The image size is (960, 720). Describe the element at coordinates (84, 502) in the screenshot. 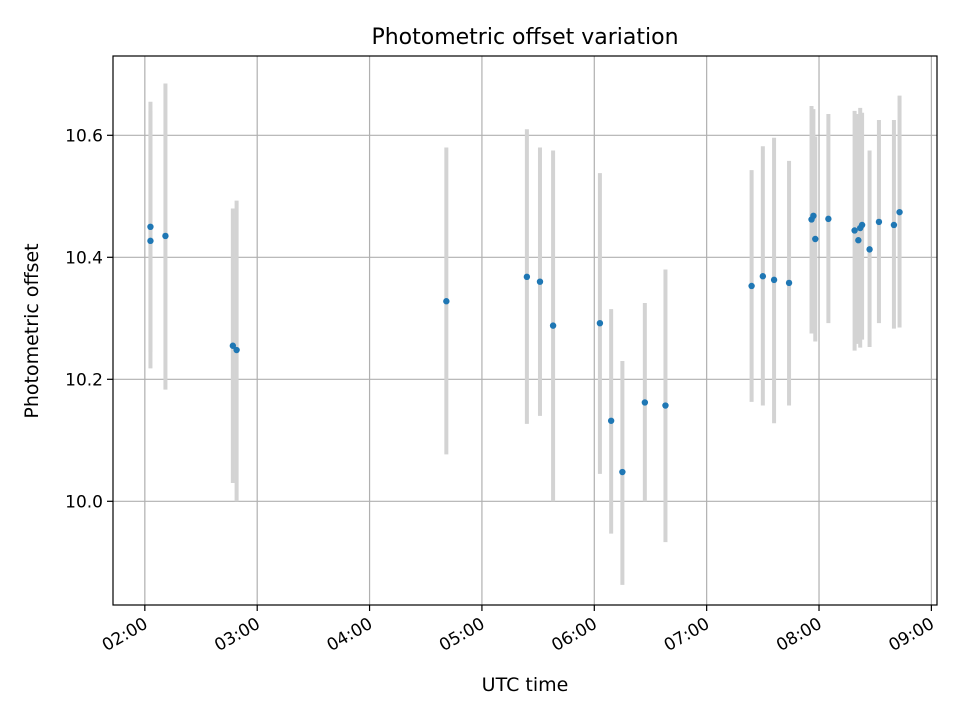

I see `y-tick-label: 10.0` at that location.